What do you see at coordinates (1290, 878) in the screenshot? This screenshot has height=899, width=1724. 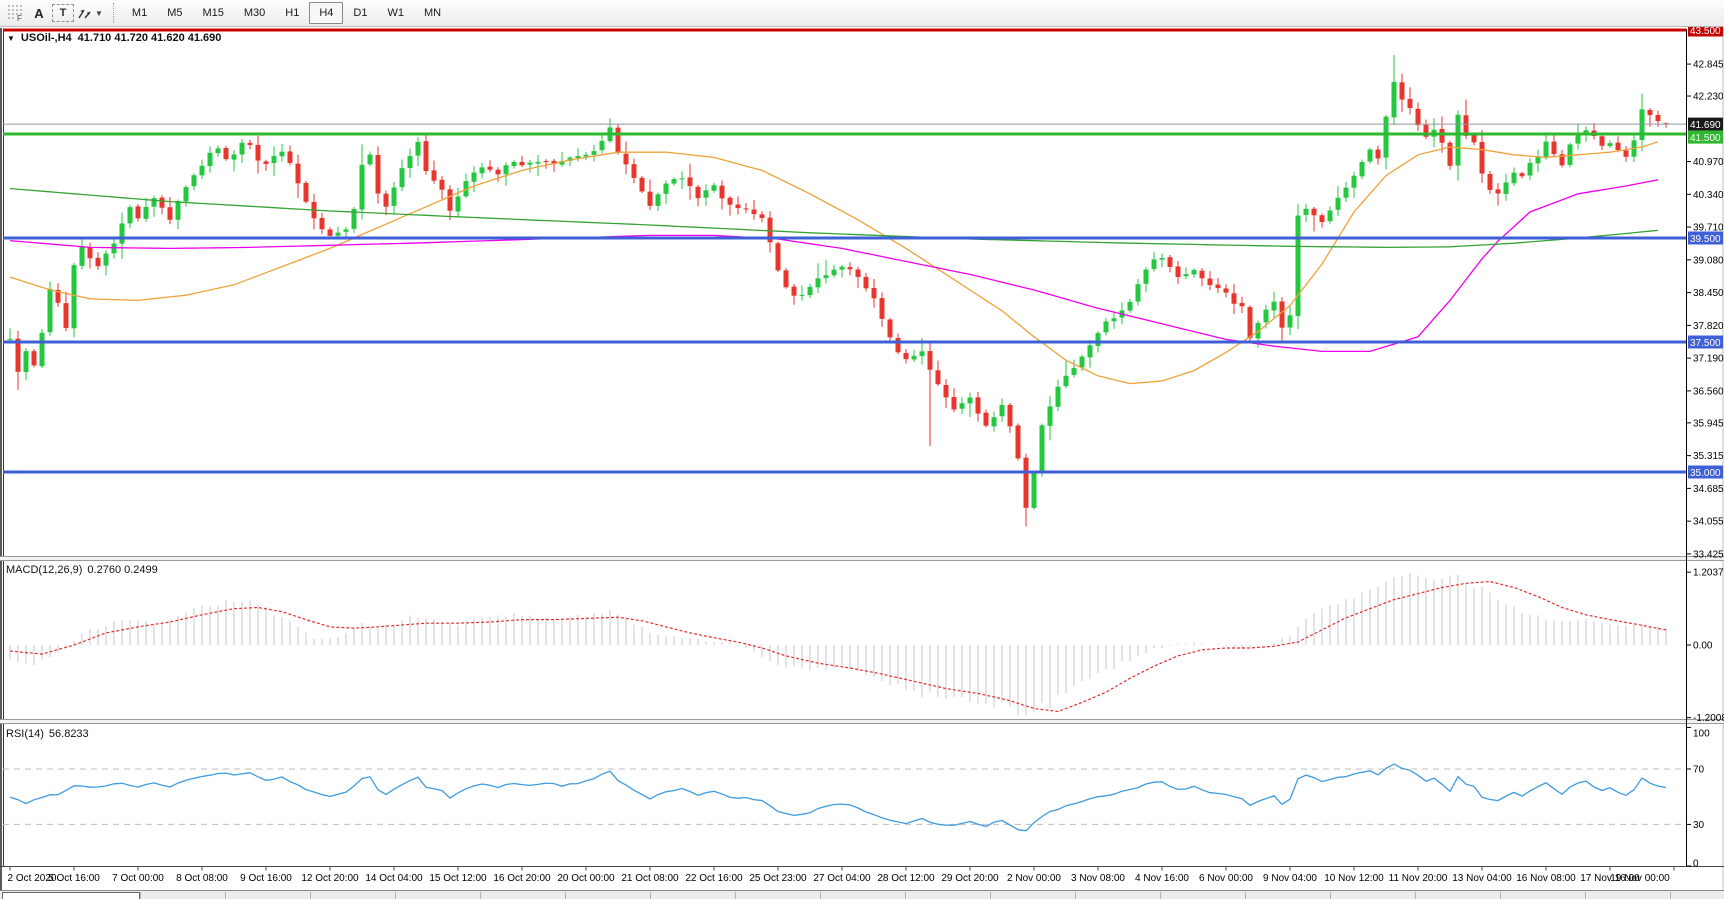 I see `svg-text: 9 Nov 04:00` at bounding box center [1290, 878].